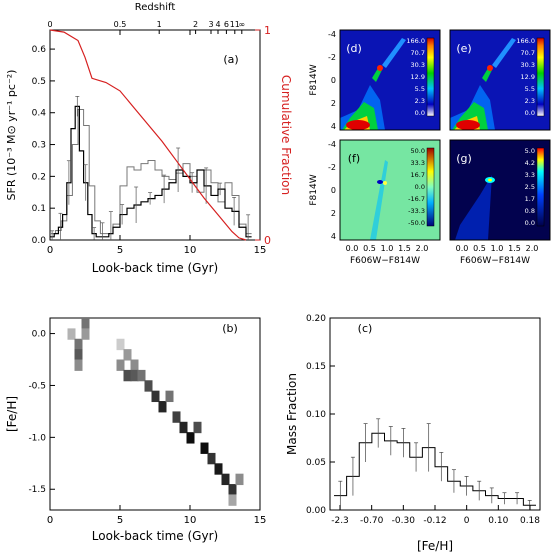 Image resolution: width=560 pixels, height=560 pixels. What do you see at coordinates (39, 82) in the screenshot?
I see `y-tick-label: 0.5` at bounding box center [39, 82].